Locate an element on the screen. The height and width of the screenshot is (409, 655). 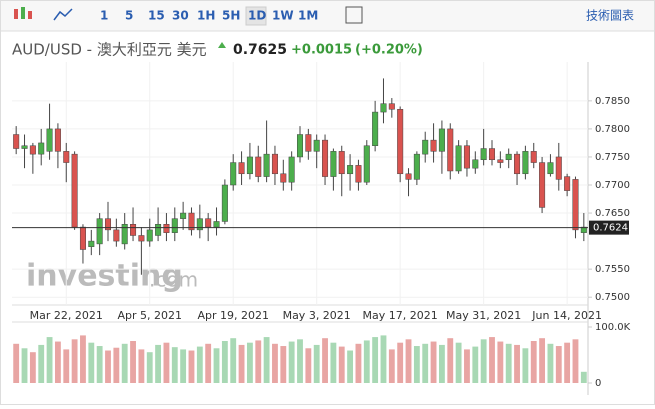
current-price-label: 0.7624 is located at coordinates (610, 228).